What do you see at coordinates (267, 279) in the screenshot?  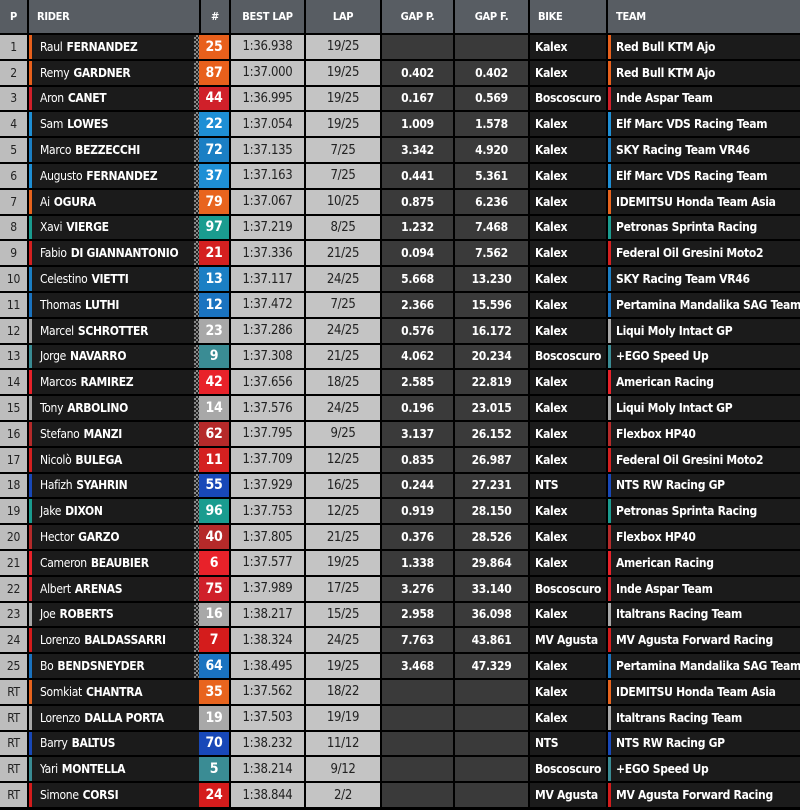 I see `best-lap-cell: 1:37.117` at bounding box center [267, 279].